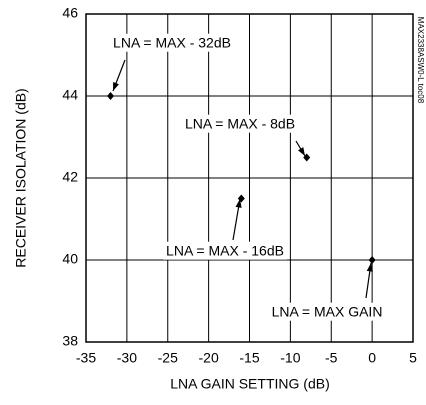 Image resolution: width=426 pixels, height=405 pixels. I want to click on side-note: MAX2338ASW0-L toc08, so click(420, 60).